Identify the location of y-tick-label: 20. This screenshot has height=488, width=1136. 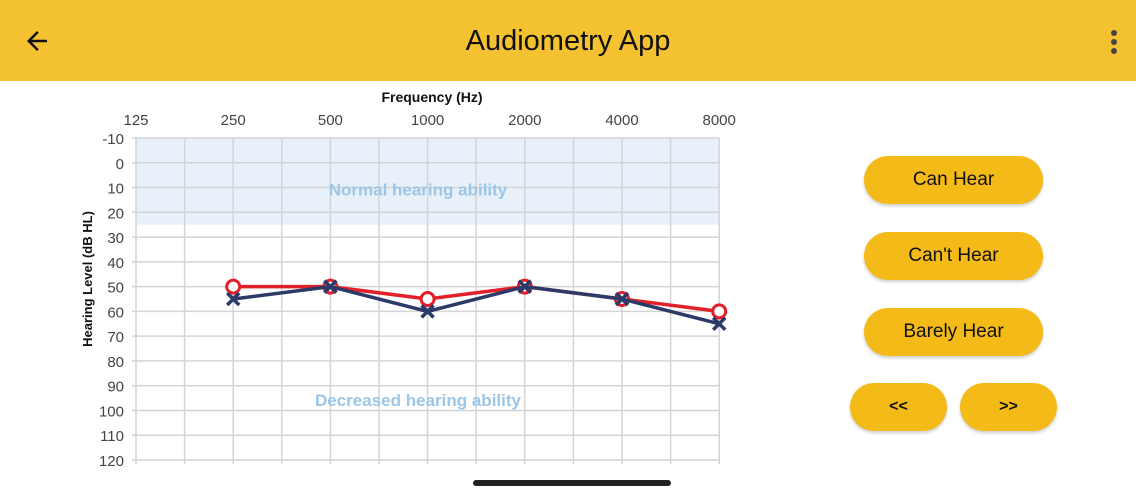
(115, 213).